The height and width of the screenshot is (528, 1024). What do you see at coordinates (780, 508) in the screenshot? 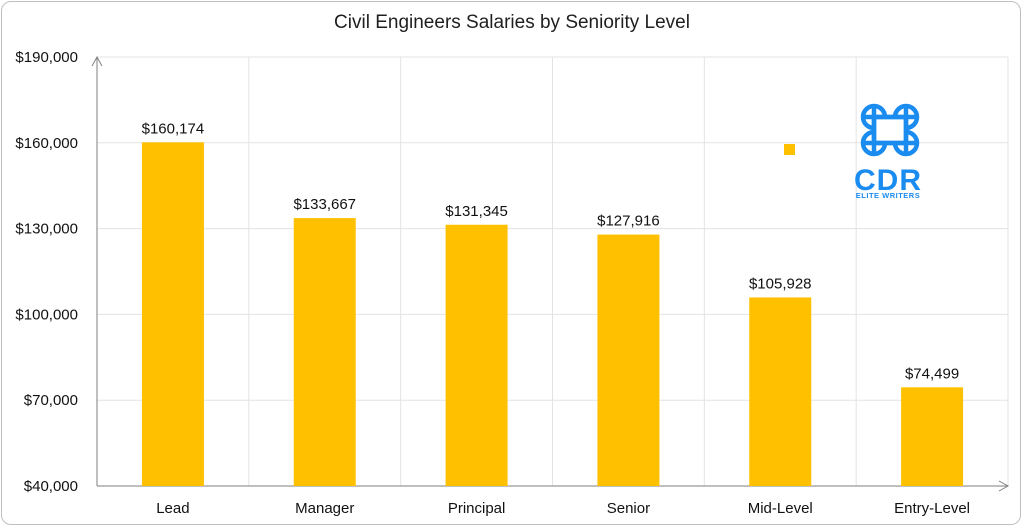
I see `x-category-label: Mid-Level` at bounding box center [780, 508].